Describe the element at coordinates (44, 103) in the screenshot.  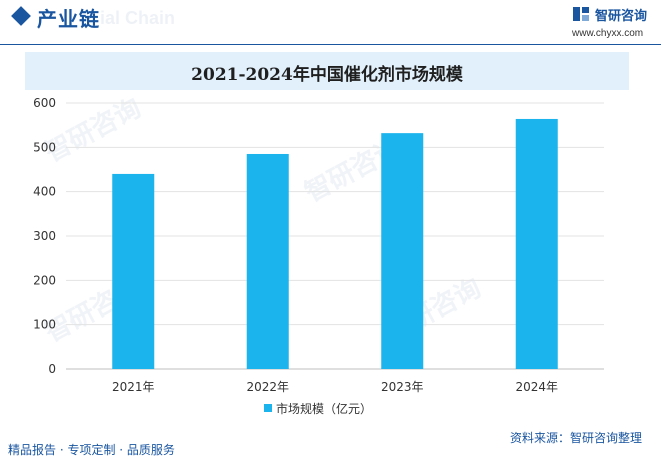
I see `y-tick-label: 600` at that location.